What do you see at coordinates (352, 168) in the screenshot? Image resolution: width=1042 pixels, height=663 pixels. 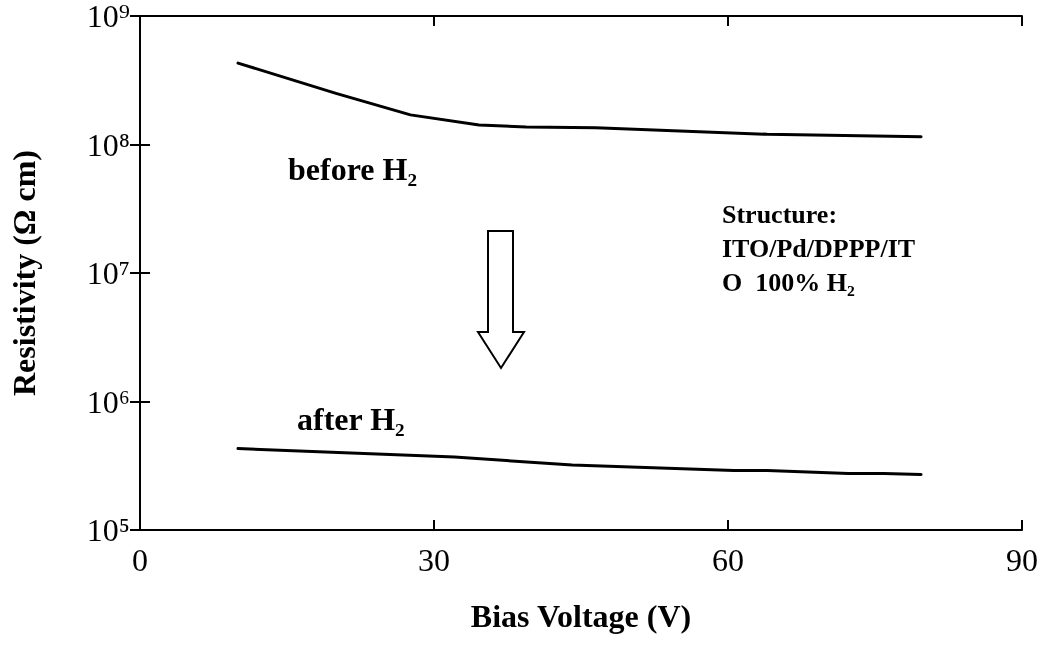 I see `annotation: before H₂` at bounding box center [352, 168].